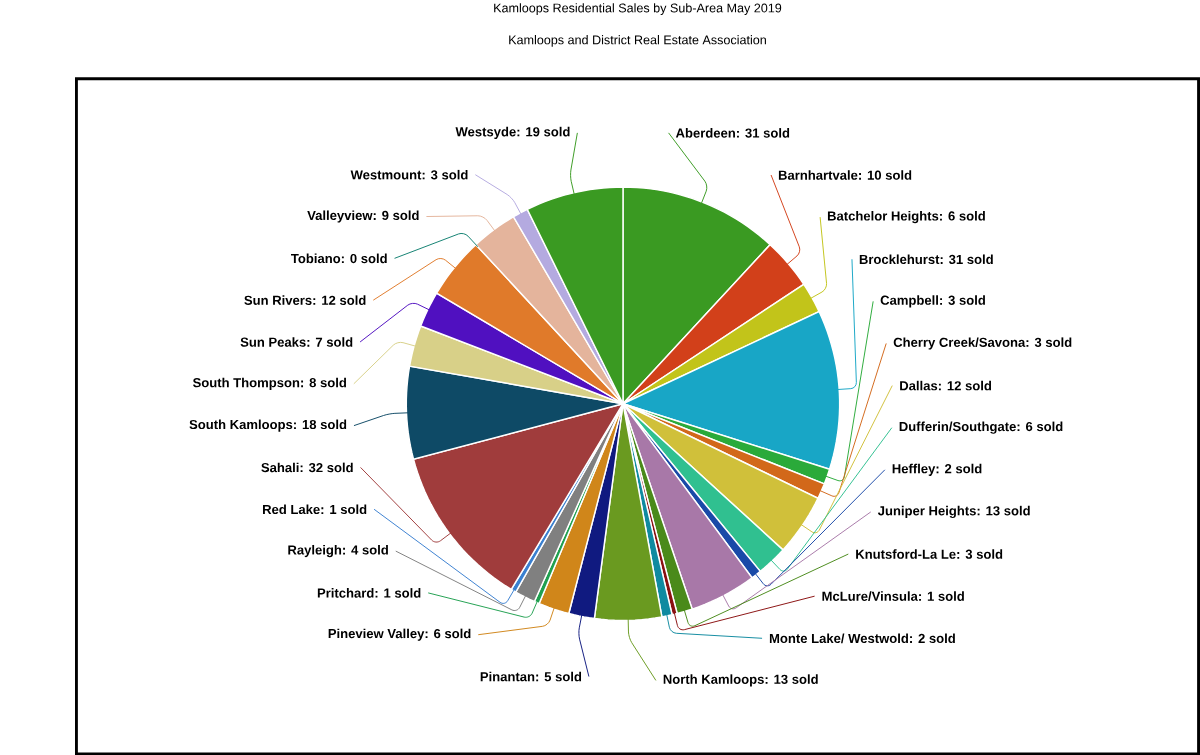  What do you see at coordinates (363, 216) in the screenshot?
I see `slice-label: Valleyview: 9 sold` at bounding box center [363, 216].